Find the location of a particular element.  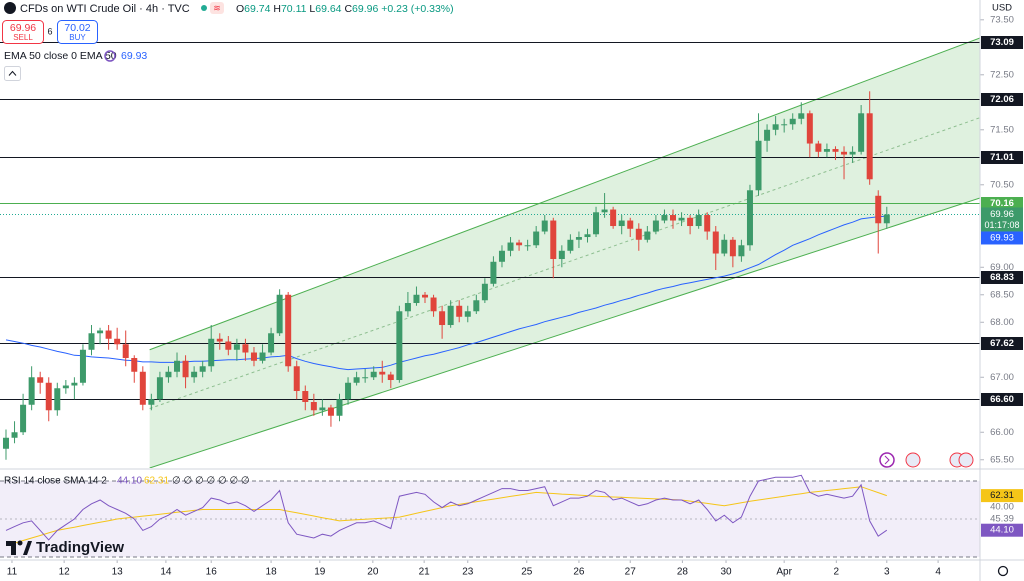

settings is located at coordinates (1003, 571).